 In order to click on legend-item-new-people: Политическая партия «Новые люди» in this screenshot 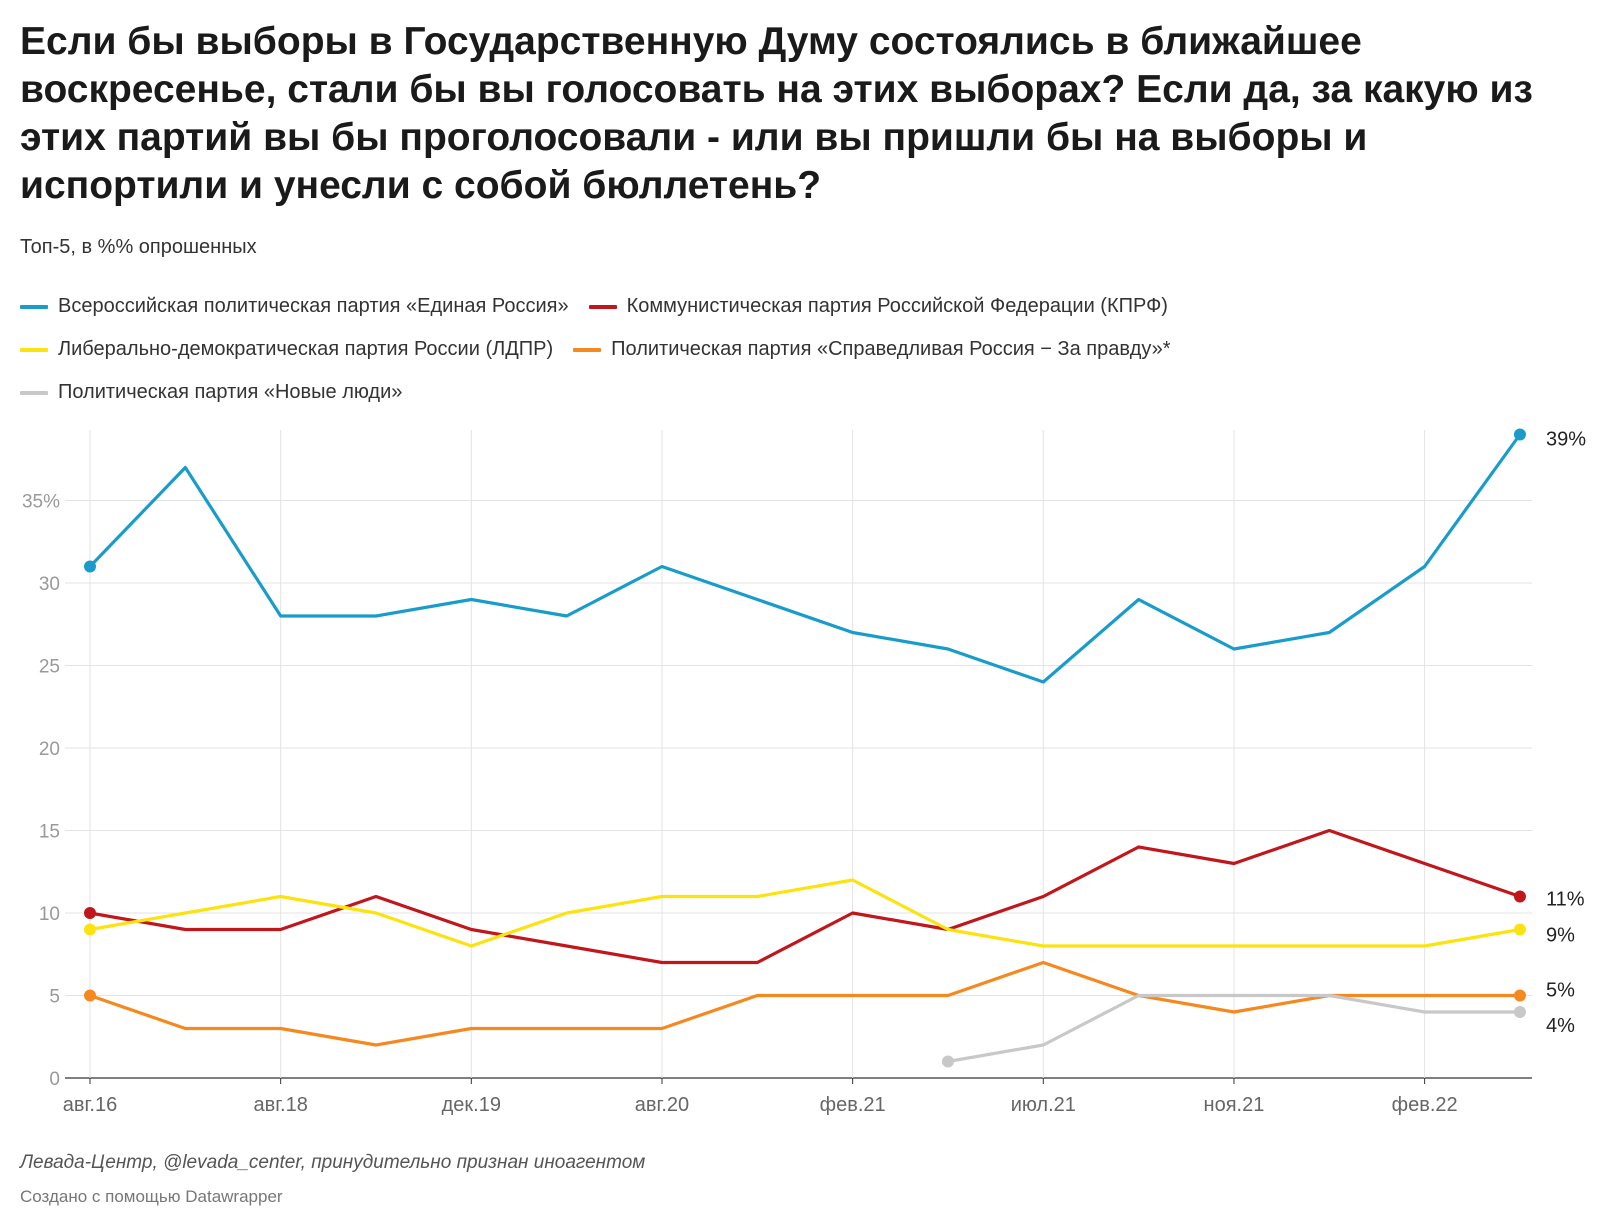, I will do `click(211, 392)`.